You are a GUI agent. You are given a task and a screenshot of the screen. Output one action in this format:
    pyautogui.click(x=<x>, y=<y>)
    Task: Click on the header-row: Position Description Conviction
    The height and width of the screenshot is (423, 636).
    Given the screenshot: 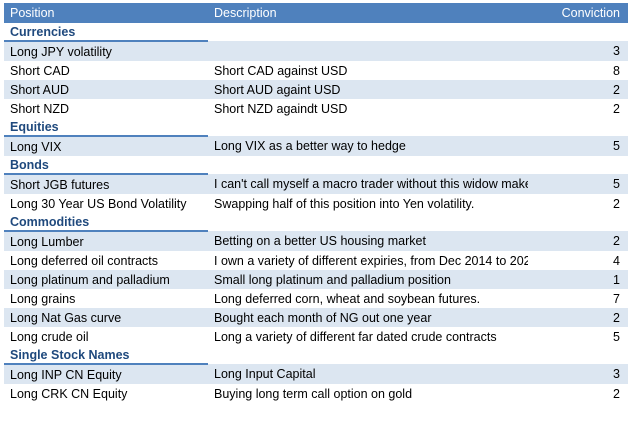 What is the action you would take?
    pyautogui.click(x=316, y=13)
    